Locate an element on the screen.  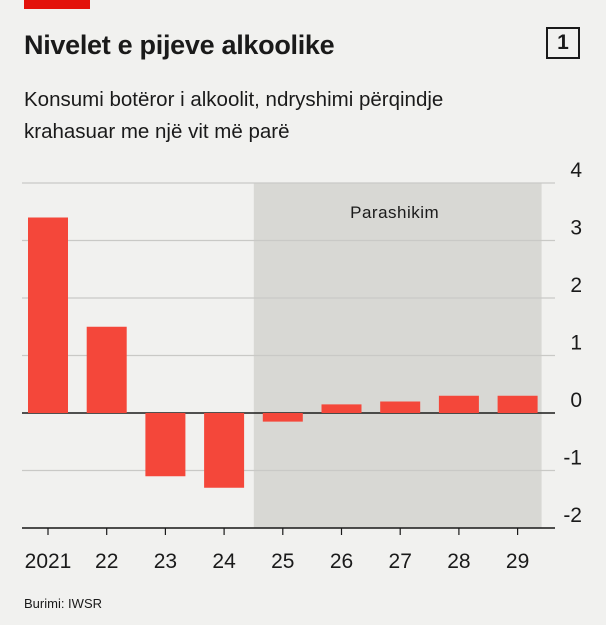
accent-bar is located at coordinates (57, 4).